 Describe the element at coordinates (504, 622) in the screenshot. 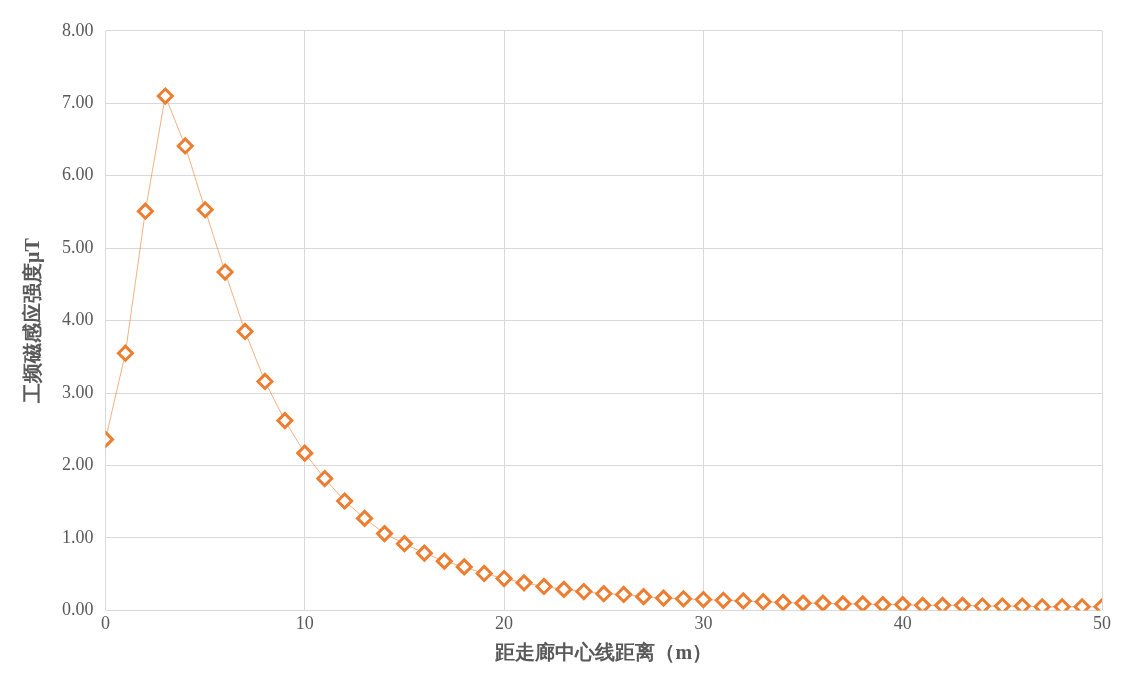

I see `x-tick-label: 20` at that location.